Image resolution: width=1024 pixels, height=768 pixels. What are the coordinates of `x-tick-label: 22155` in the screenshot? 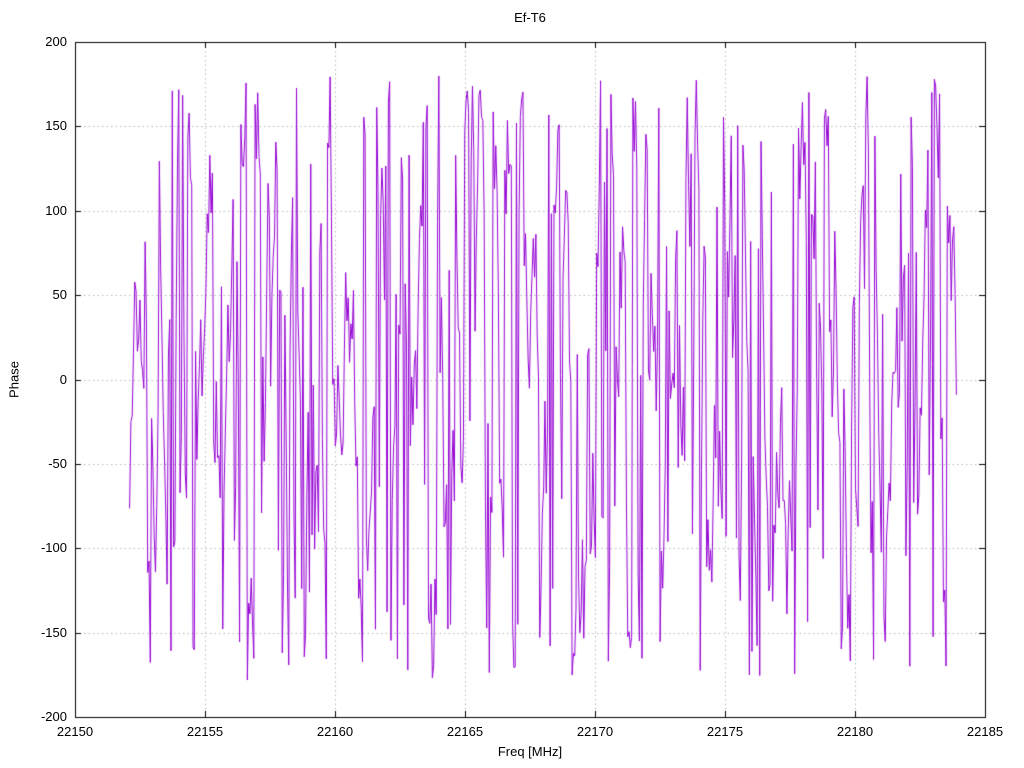 It's located at (205, 731).